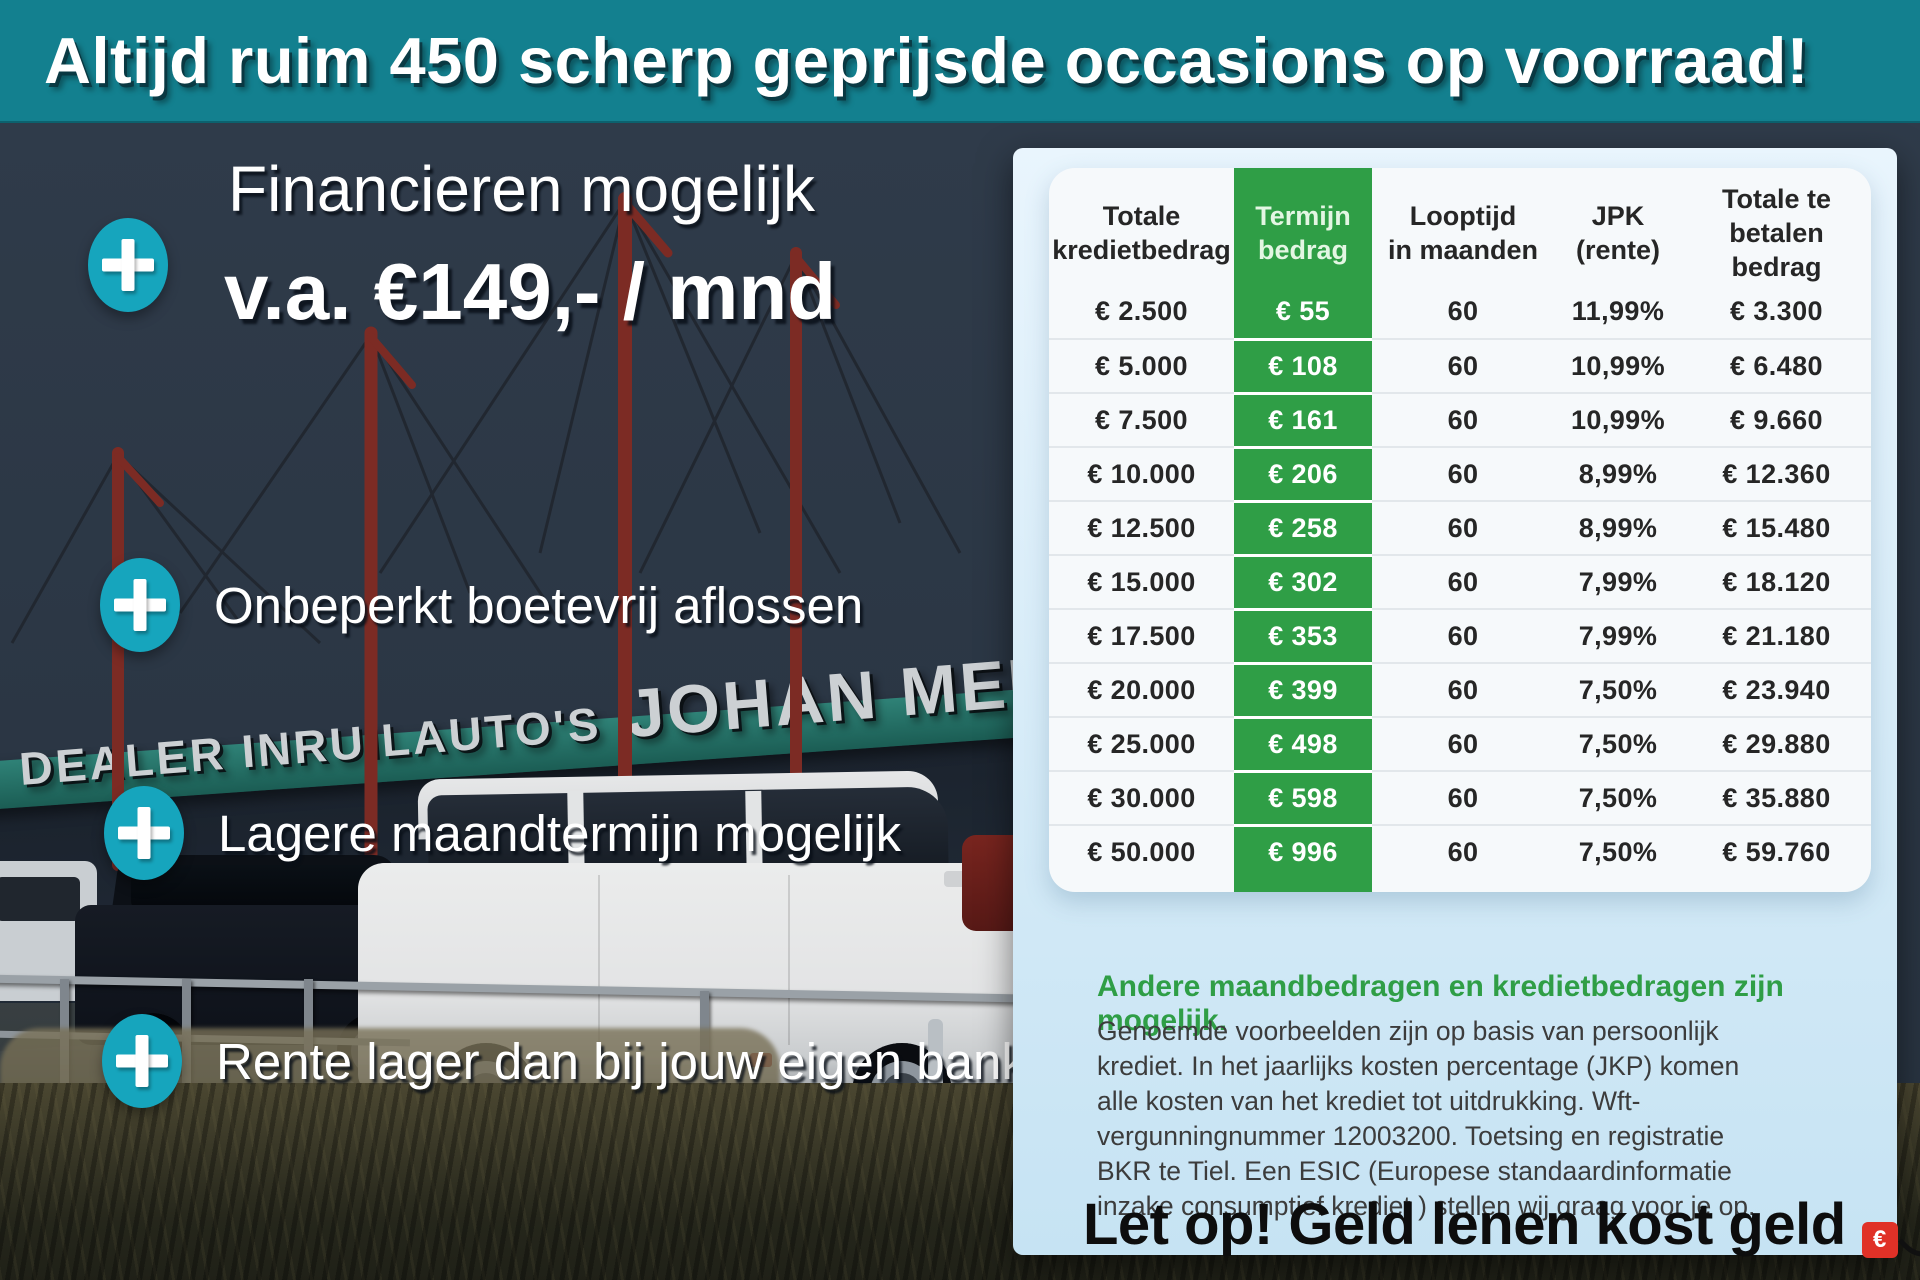  I want to click on table-cell: € 7.500, so click(1141, 419).